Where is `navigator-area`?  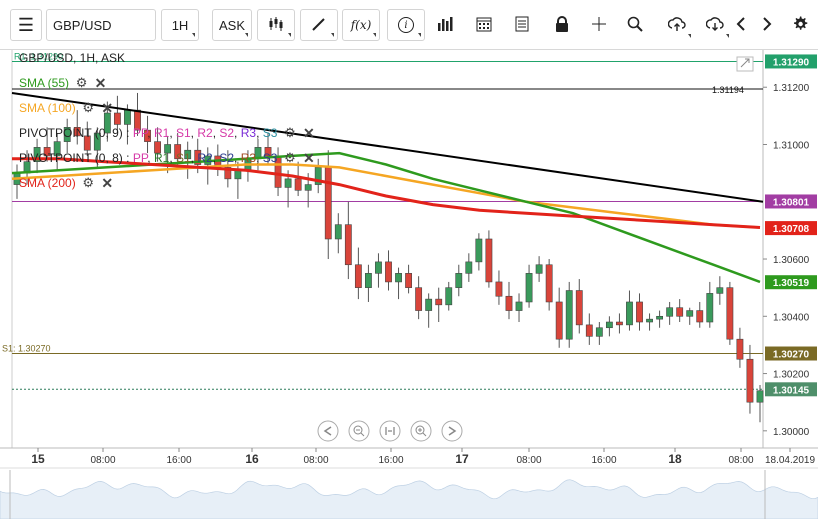
navigator-area is located at coordinates (409, 499).